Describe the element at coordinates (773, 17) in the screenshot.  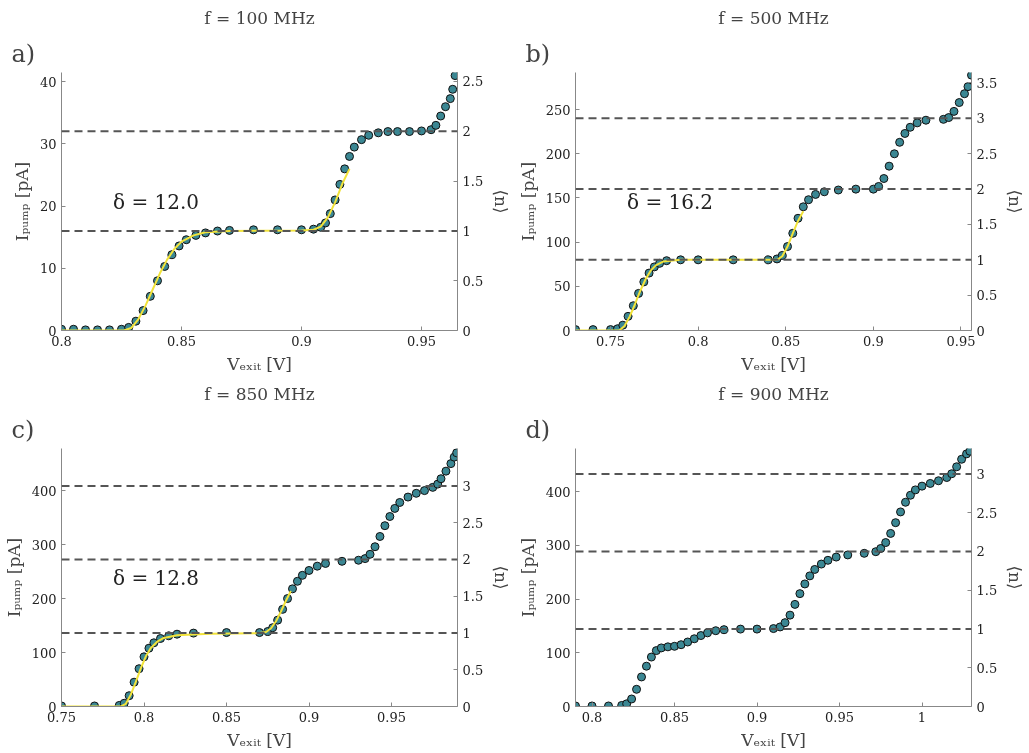
I see `chart-title: f = 500 MHz` at that location.